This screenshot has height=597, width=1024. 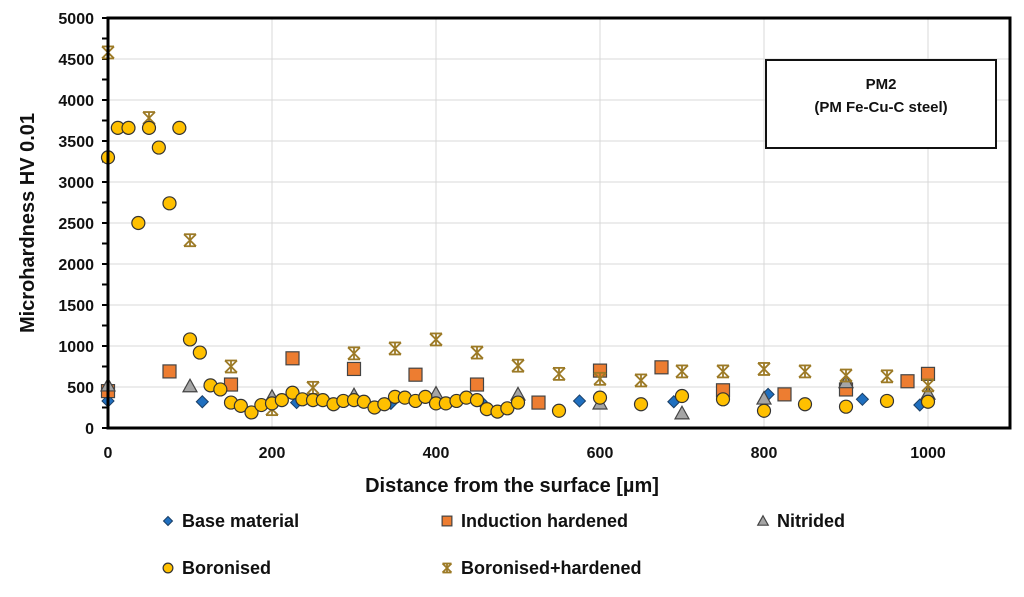 What do you see at coordinates (240, 521) in the screenshot?
I see `legend-label: Base material` at bounding box center [240, 521].